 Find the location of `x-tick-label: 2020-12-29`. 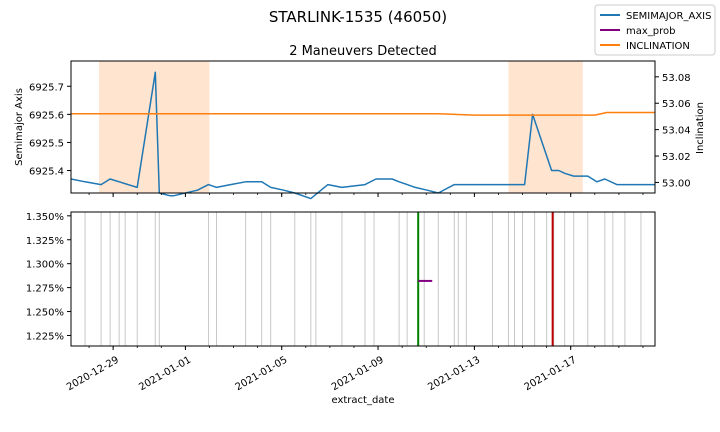

x-tick-label: 2020-12-29 is located at coordinates (93, 374).